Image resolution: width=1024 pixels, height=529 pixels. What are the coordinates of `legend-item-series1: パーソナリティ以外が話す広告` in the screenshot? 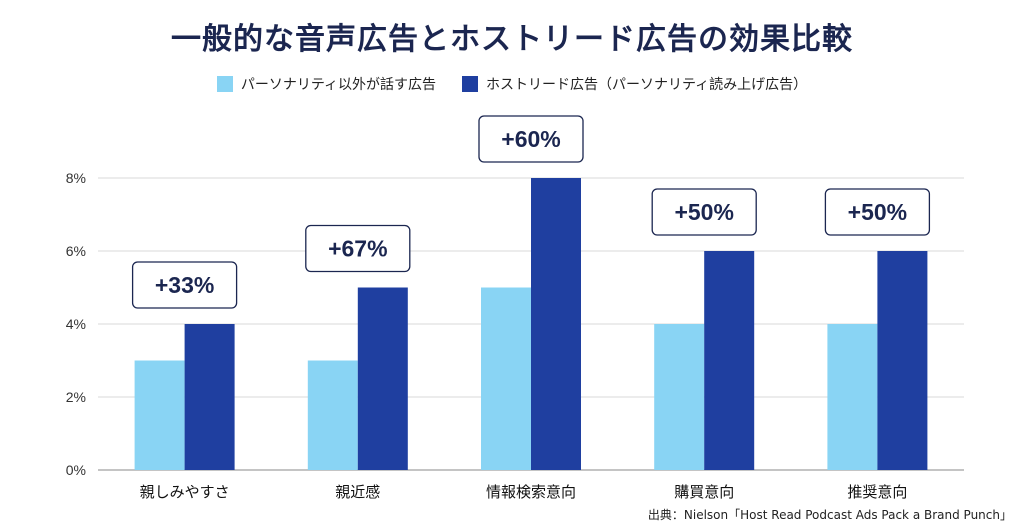 It's located at (326, 84).